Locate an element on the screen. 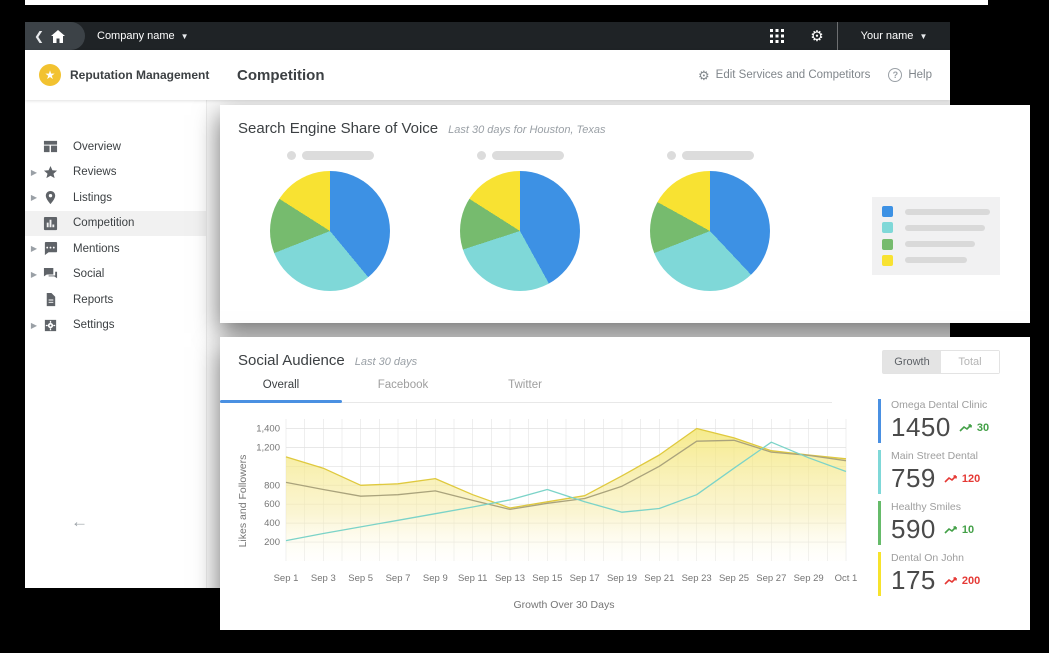 This screenshot has width=1049, height=653. competitor-stat: Dental On John 175 200 is located at coordinates (949, 574).